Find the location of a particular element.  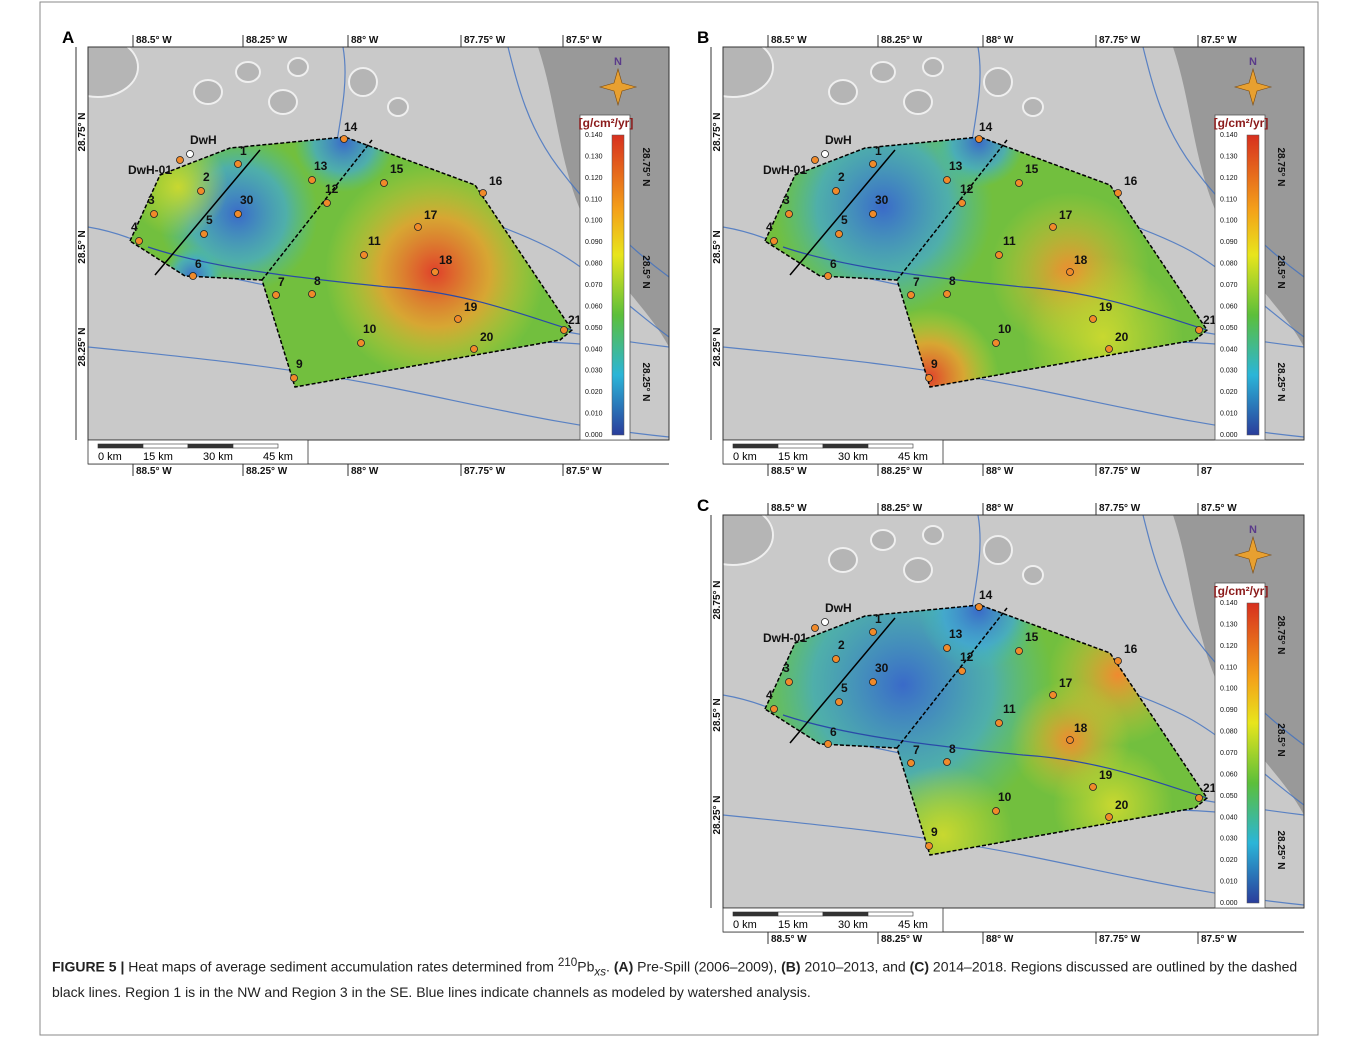

station-label: 17 is located at coordinates (431, 215).